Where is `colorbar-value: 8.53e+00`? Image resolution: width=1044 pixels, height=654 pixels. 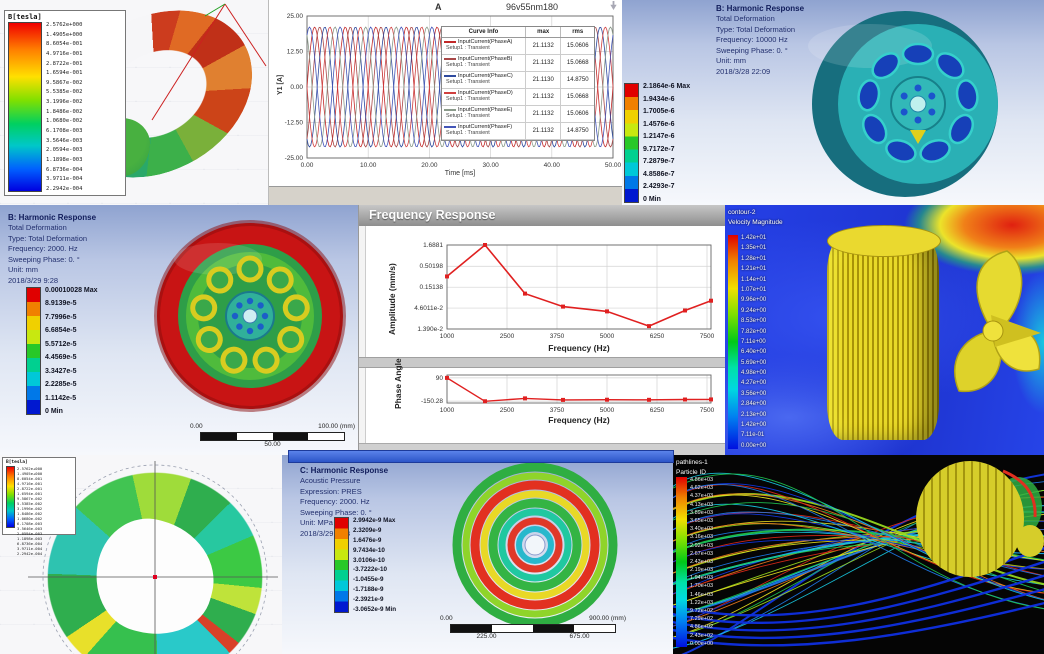 colorbar-value: 8.53e+00 is located at coordinates (754, 321).